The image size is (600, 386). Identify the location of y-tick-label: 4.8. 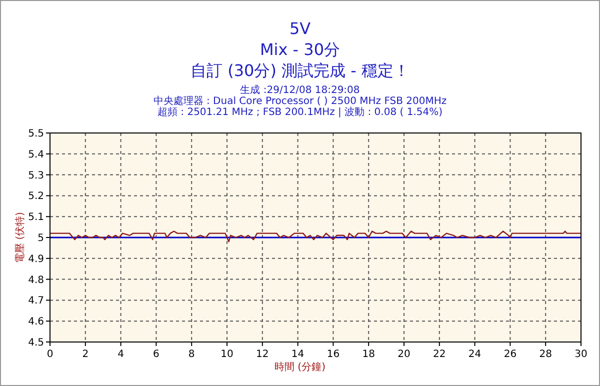
(36, 280).